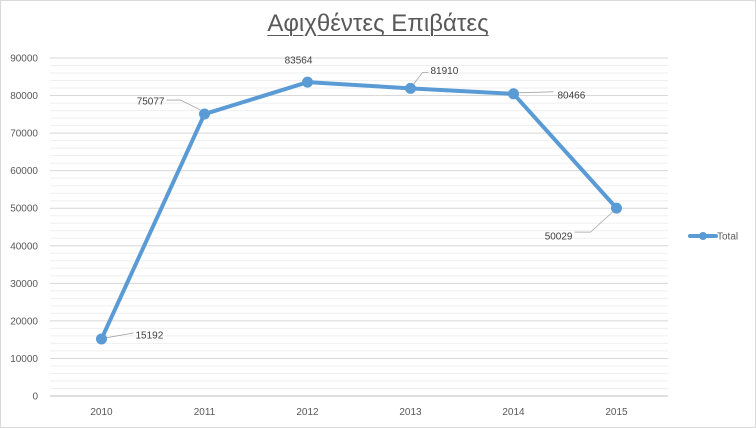 Image resolution: width=756 pixels, height=428 pixels. Describe the element at coordinates (24, 246) in the screenshot. I see `y-tick-label: 40000` at that location.